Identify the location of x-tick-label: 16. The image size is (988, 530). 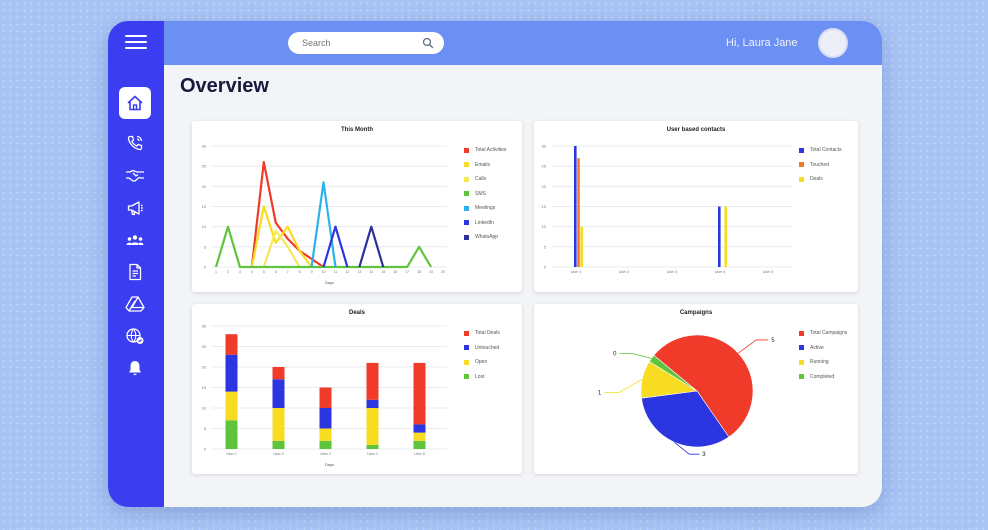
(395, 272).